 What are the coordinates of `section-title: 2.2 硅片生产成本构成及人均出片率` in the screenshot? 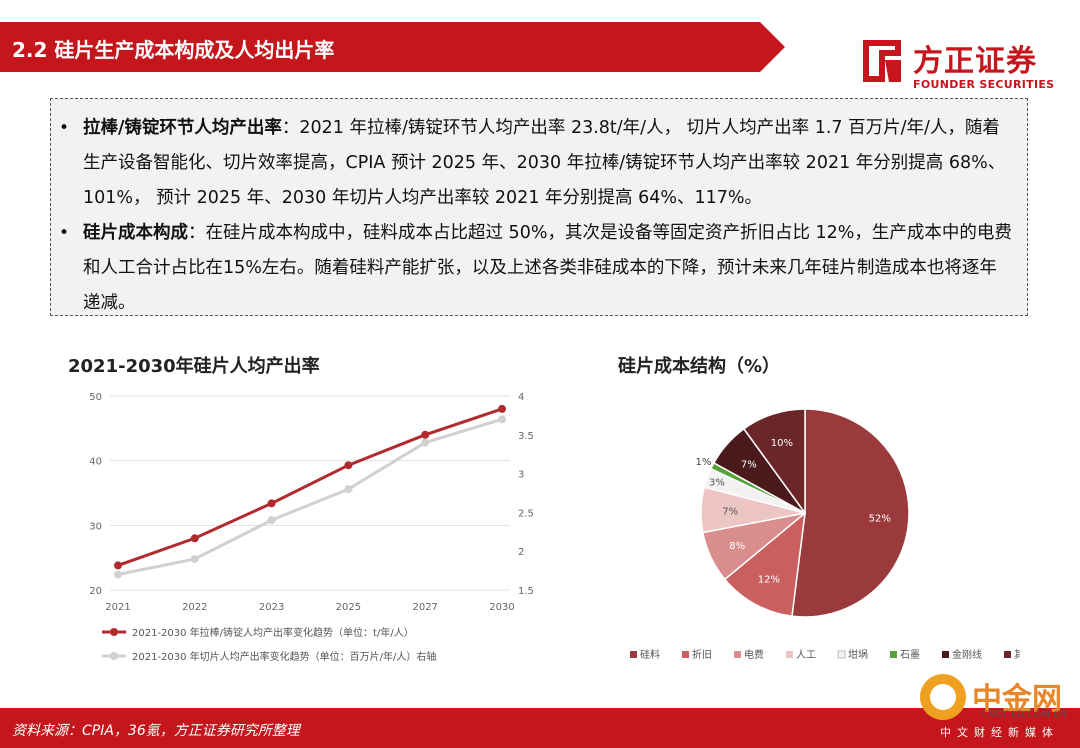 It's located at (173, 50).